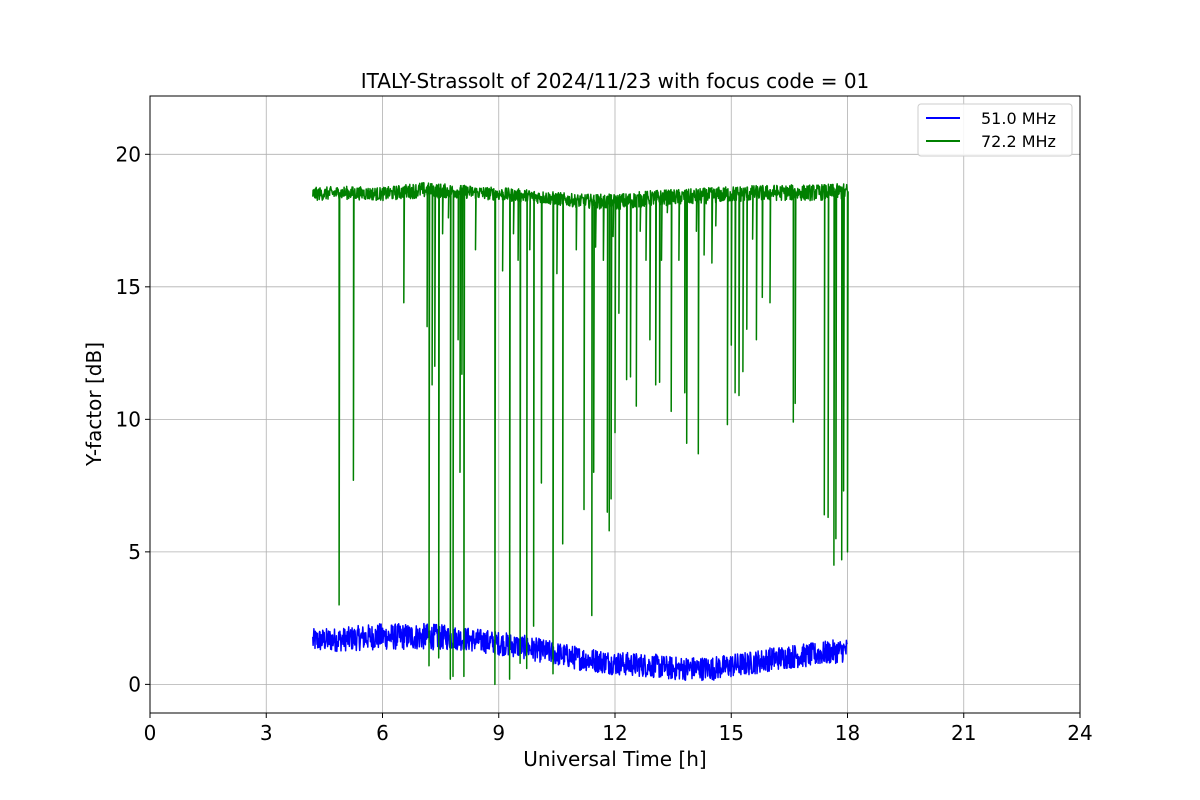 The image size is (1200, 800). What do you see at coordinates (1018, 141) in the screenshot?
I see `legend-label-72mhz: 72.2 MHz` at bounding box center [1018, 141].